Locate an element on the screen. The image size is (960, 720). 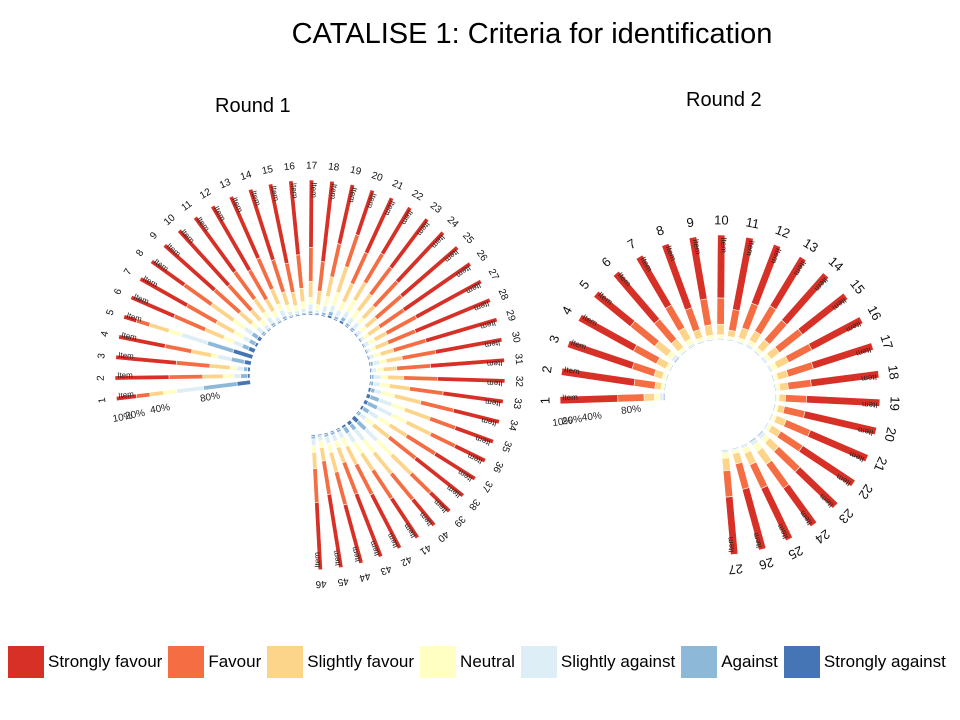
category-label: 15 is located at coordinates (268, 170).